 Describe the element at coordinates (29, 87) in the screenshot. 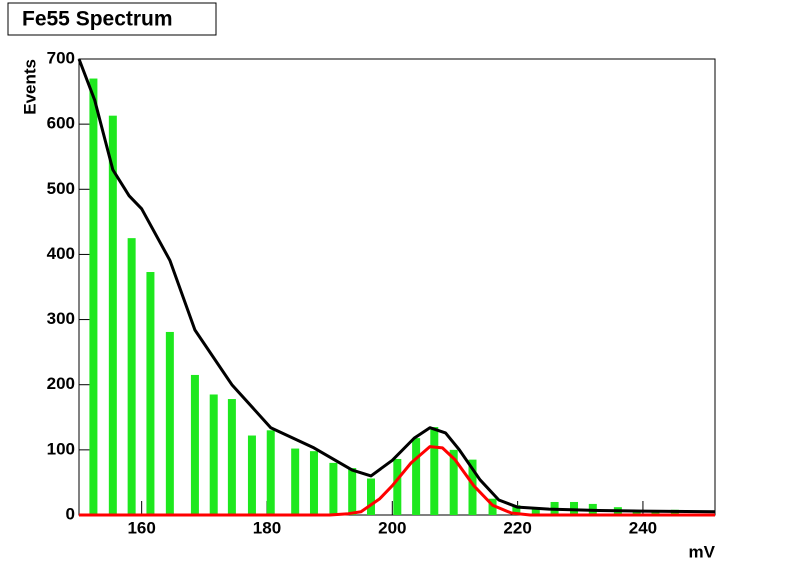

I see `y-axis-label: Events` at that location.